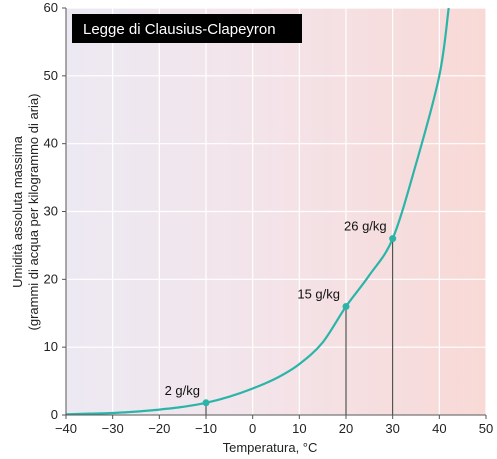  What do you see at coordinates (51, 143) in the screenshot?
I see `y-tick-label: 40` at bounding box center [51, 143].